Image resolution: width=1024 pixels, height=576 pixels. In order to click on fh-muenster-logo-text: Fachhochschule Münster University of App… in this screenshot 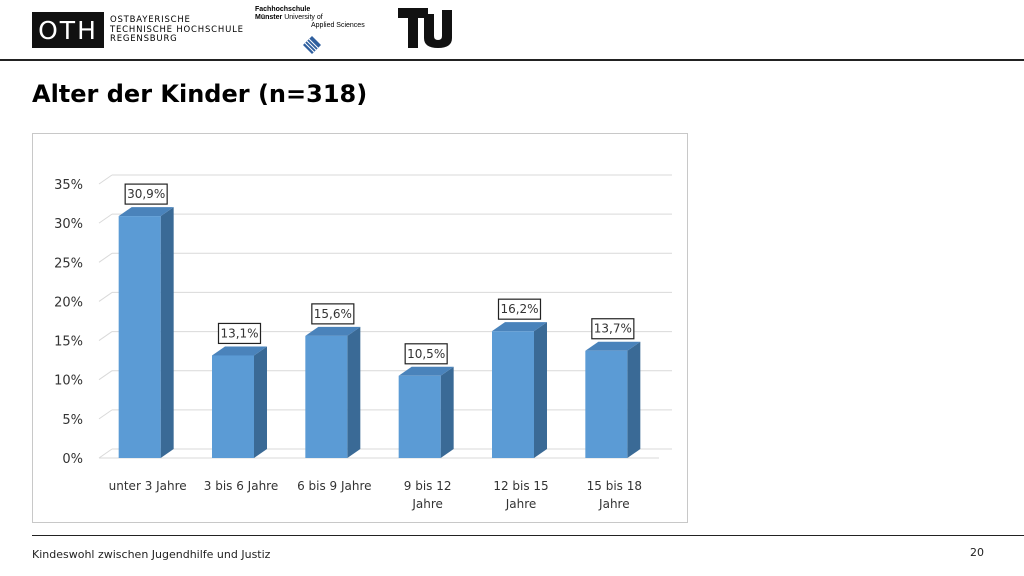, I will do `click(310, 18)`.